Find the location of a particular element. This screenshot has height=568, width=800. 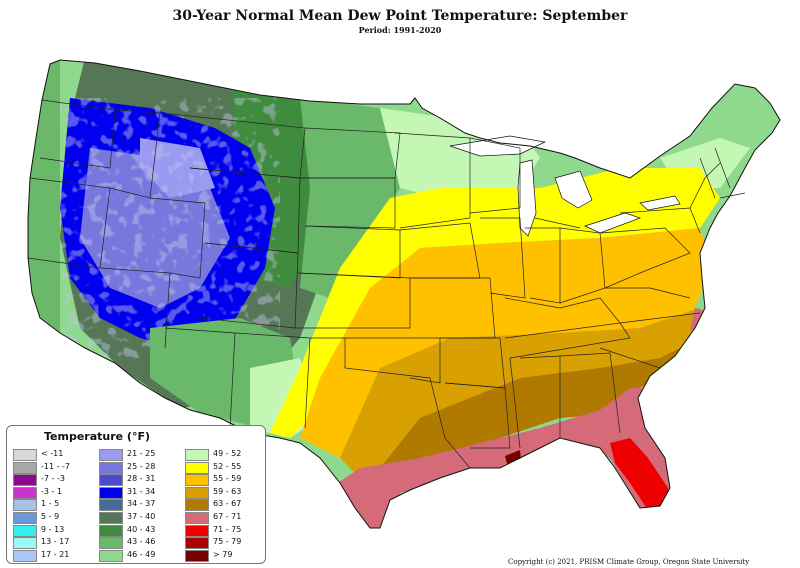

legend-item: 46 - 49 is located at coordinates (141, 556).